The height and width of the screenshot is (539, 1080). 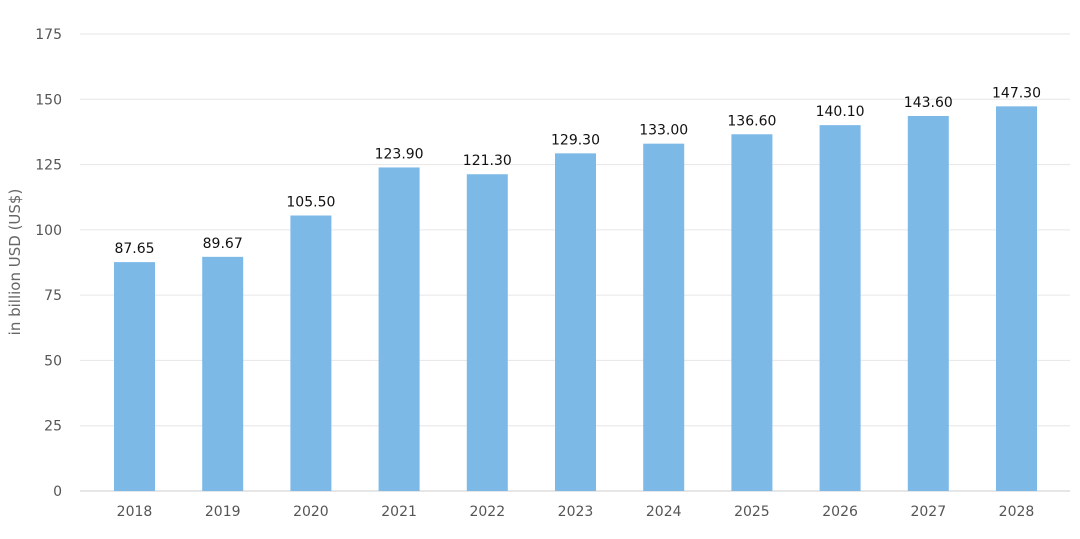 I want to click on x-tick-label-2024: 2024, so click(x=664, y=512).